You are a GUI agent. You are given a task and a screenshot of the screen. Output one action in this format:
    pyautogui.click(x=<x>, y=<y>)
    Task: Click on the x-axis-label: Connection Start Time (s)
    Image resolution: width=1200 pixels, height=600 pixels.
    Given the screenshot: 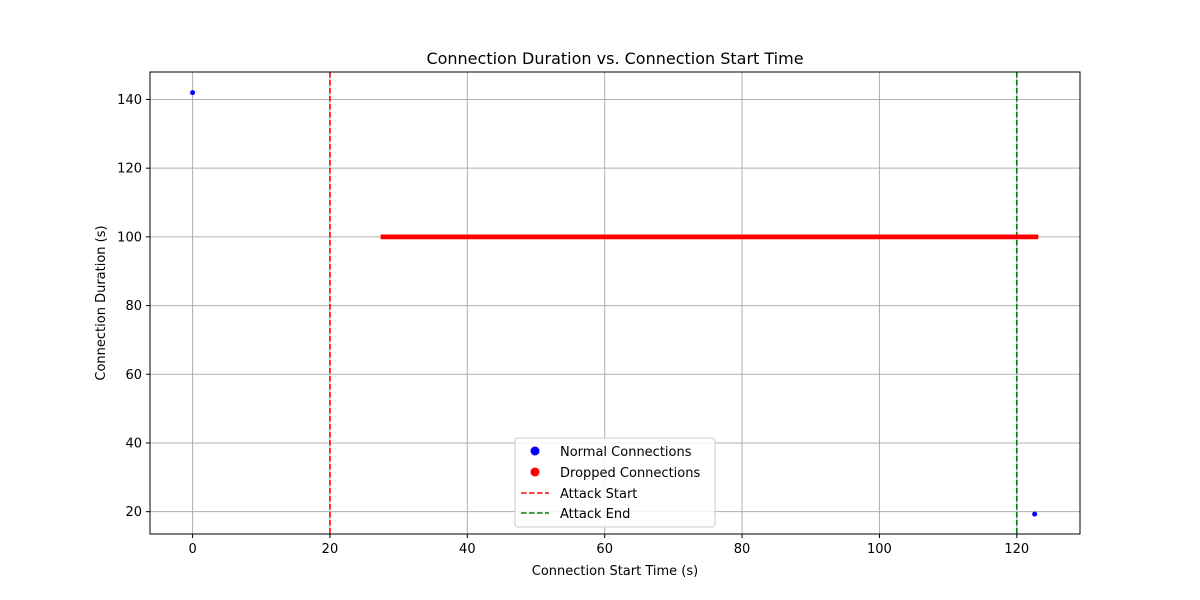 What is the action you would take?
    pyautogui.click(x=615, y=571)
    